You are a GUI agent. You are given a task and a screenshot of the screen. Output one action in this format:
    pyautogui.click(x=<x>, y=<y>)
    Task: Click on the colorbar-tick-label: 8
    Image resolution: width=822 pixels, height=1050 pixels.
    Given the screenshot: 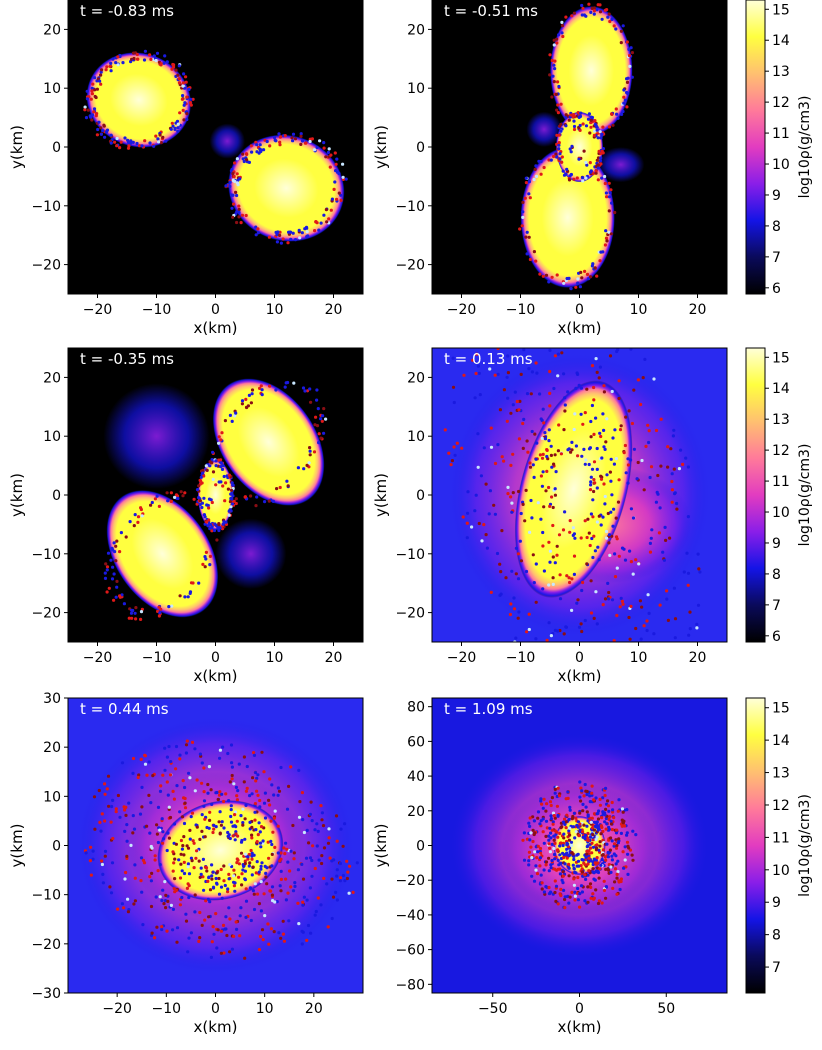 What is the action you would take?
    pyautogui.click(x=776, y=227)
    